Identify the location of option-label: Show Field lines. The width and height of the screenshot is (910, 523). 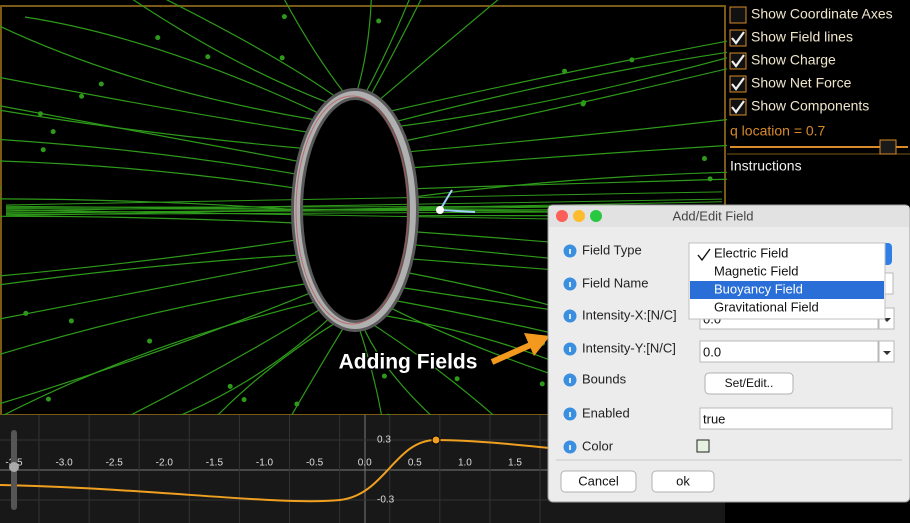
(802, 37).